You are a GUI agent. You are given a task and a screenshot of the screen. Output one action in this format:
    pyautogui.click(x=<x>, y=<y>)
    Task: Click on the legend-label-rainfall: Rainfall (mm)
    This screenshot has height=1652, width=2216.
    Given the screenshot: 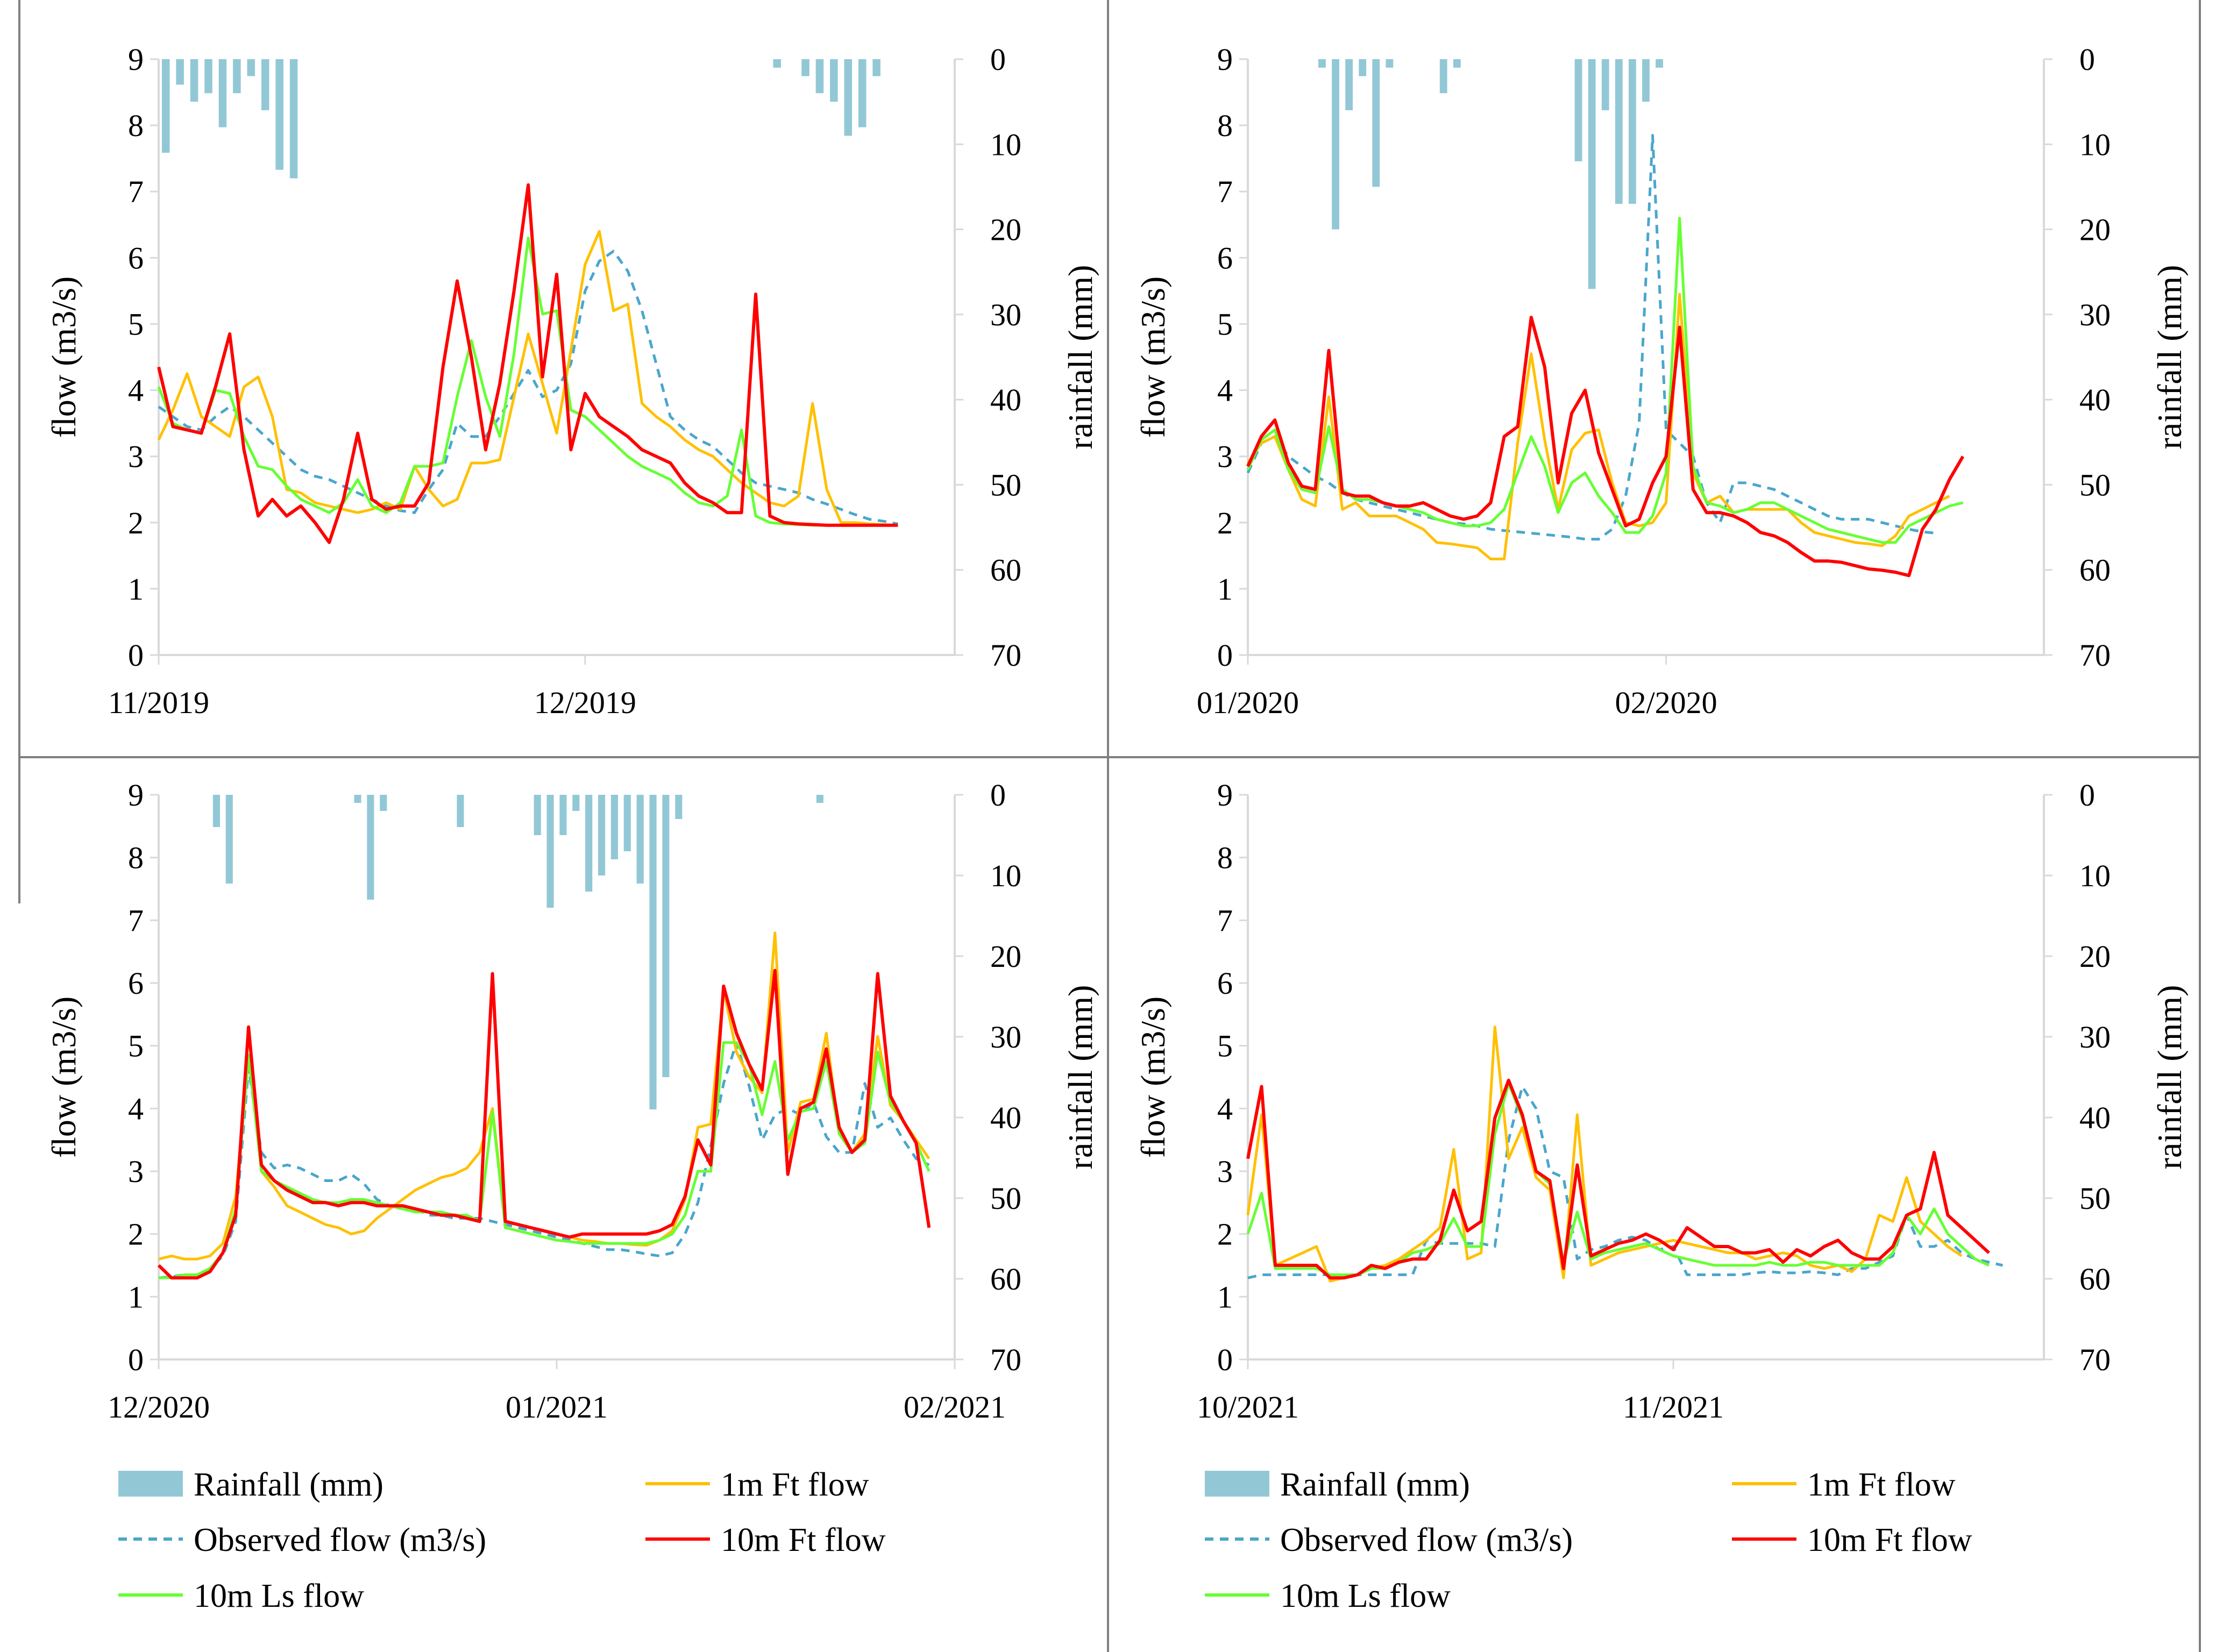 What is the action you would take?
    pyautogui.click(x=1375, y=1484)
    